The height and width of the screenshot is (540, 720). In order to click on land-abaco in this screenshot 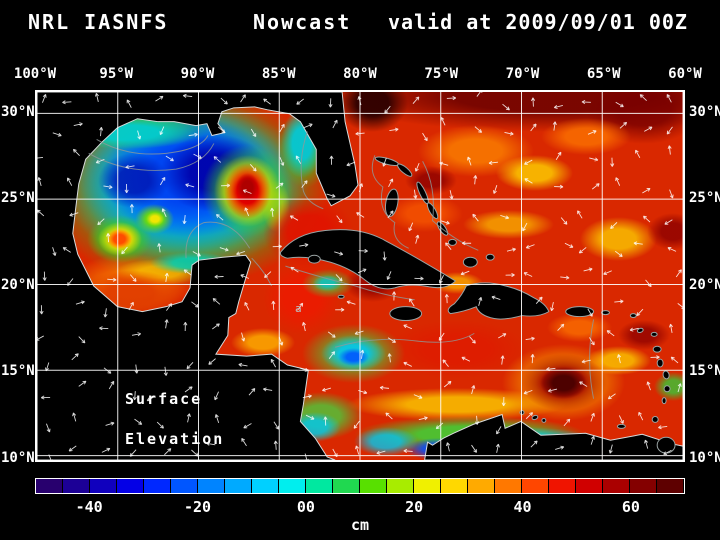, I will do `click(405, 170)`.